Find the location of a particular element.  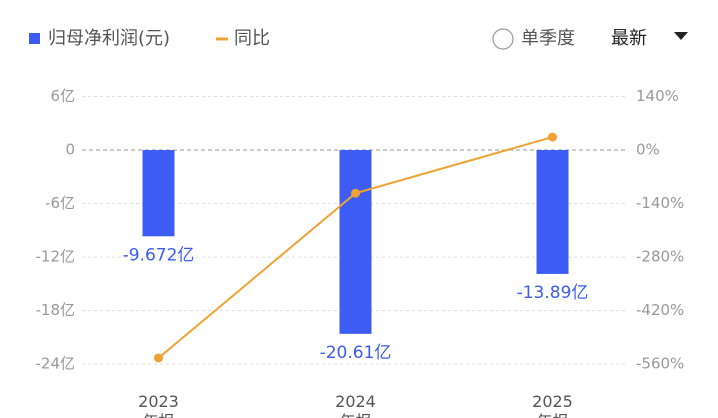

y-tick-label: 6亿 is located at coordinates (62, 96).